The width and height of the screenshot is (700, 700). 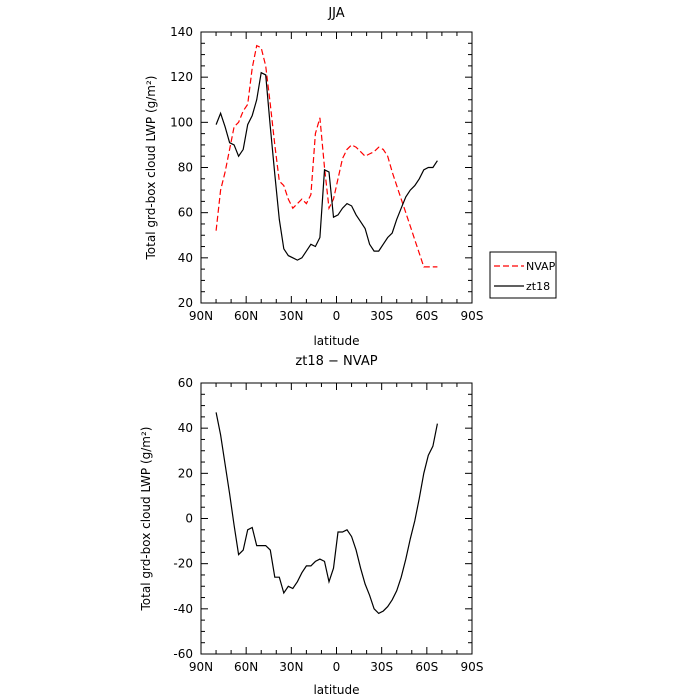 I want to click on legend: NVAP zt18, so click(x=523, y=275).